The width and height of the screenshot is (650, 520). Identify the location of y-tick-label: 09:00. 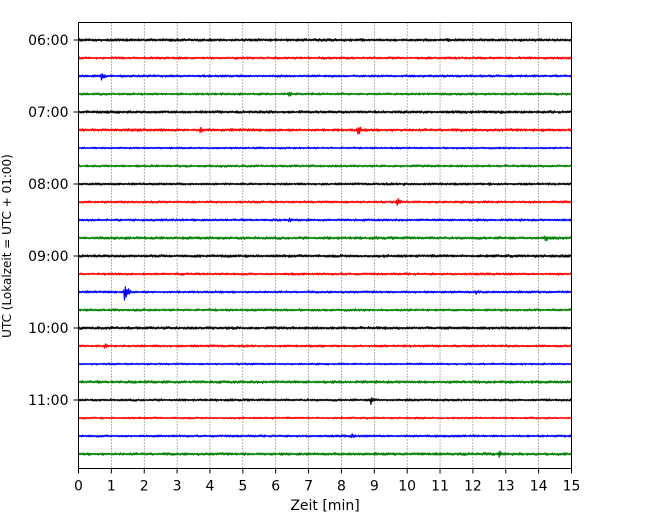
(48, 257).